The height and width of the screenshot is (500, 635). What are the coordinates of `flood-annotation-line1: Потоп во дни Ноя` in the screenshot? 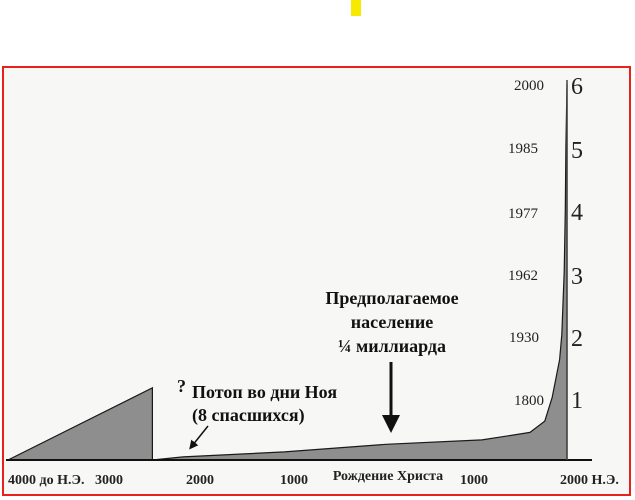 It's located at (264, 392).